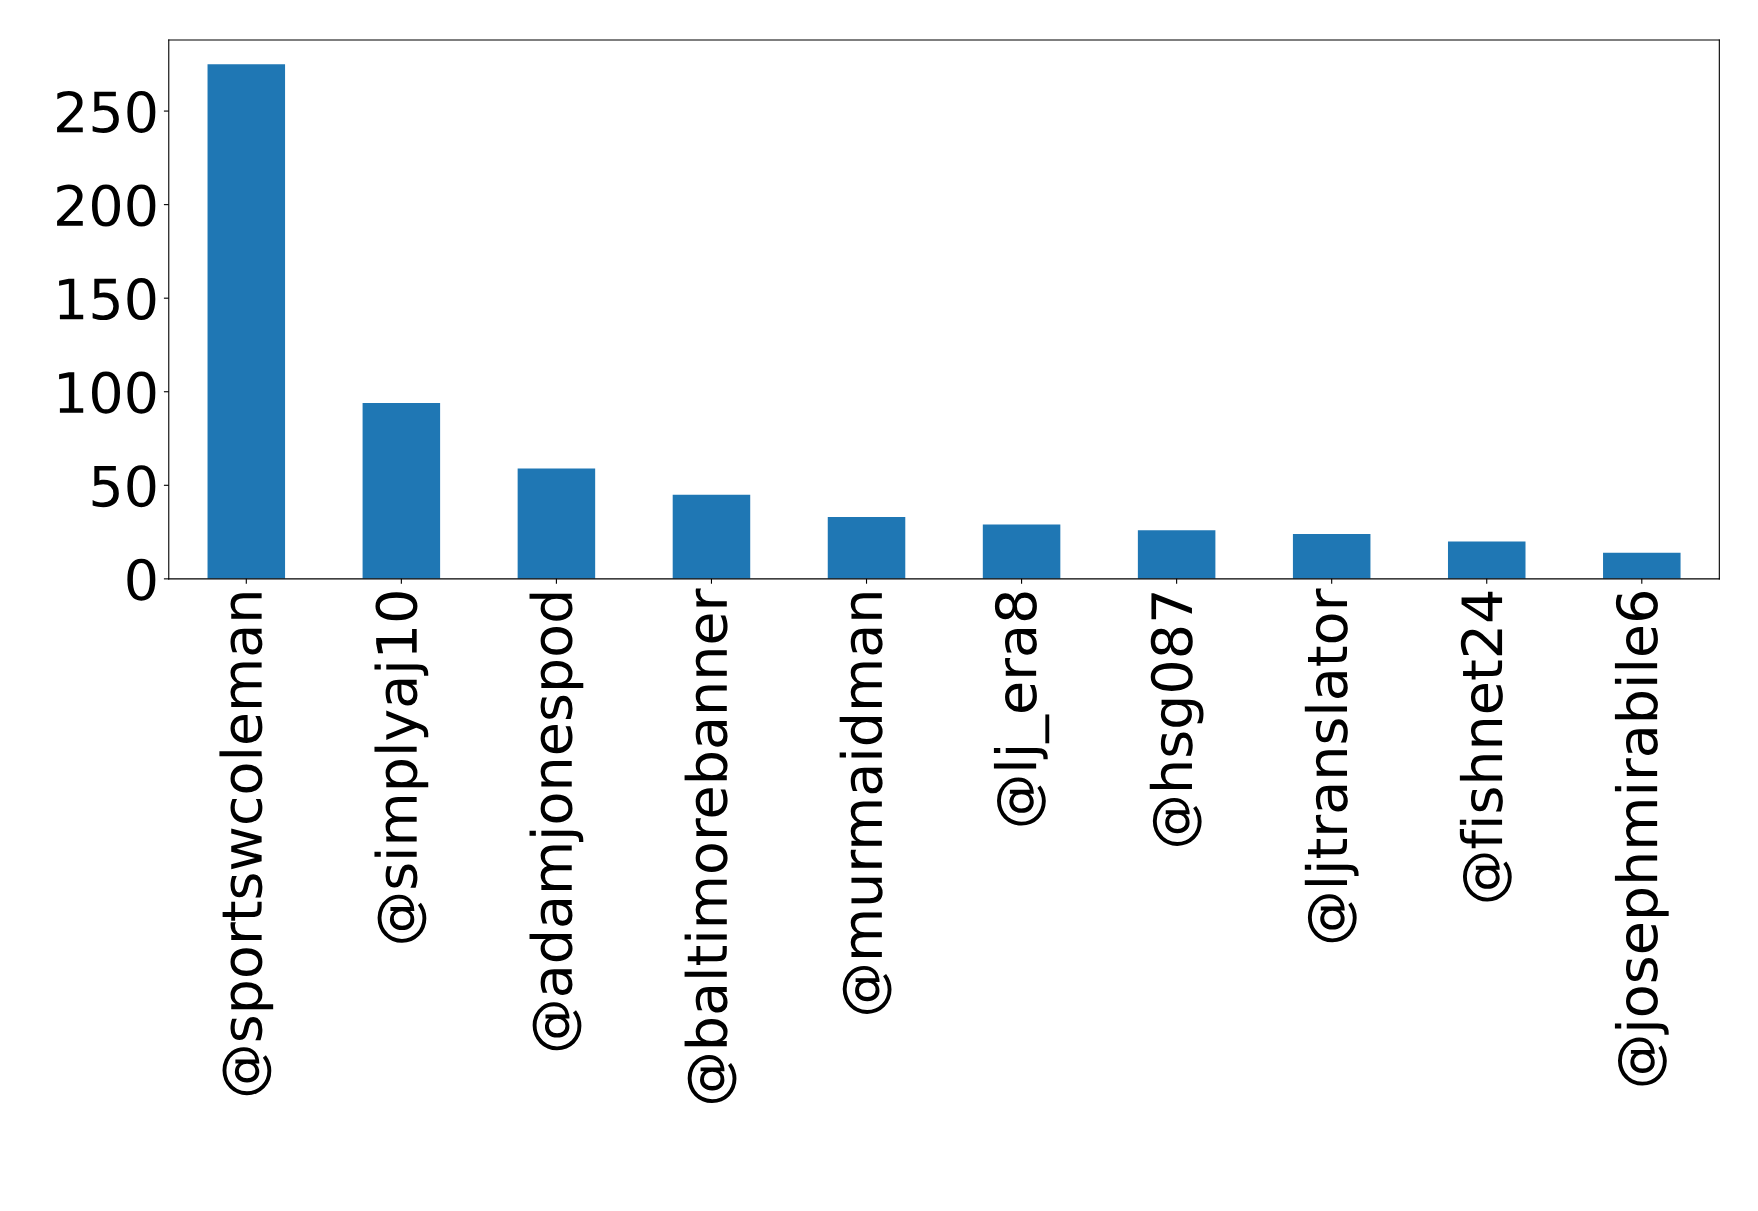 The image size is (1758, 1211). What do you see at coordinates (1641, 839) in the screenshot?
I see `x-tick-label: @josephmirabile6` at bounding box center [1641, 839].